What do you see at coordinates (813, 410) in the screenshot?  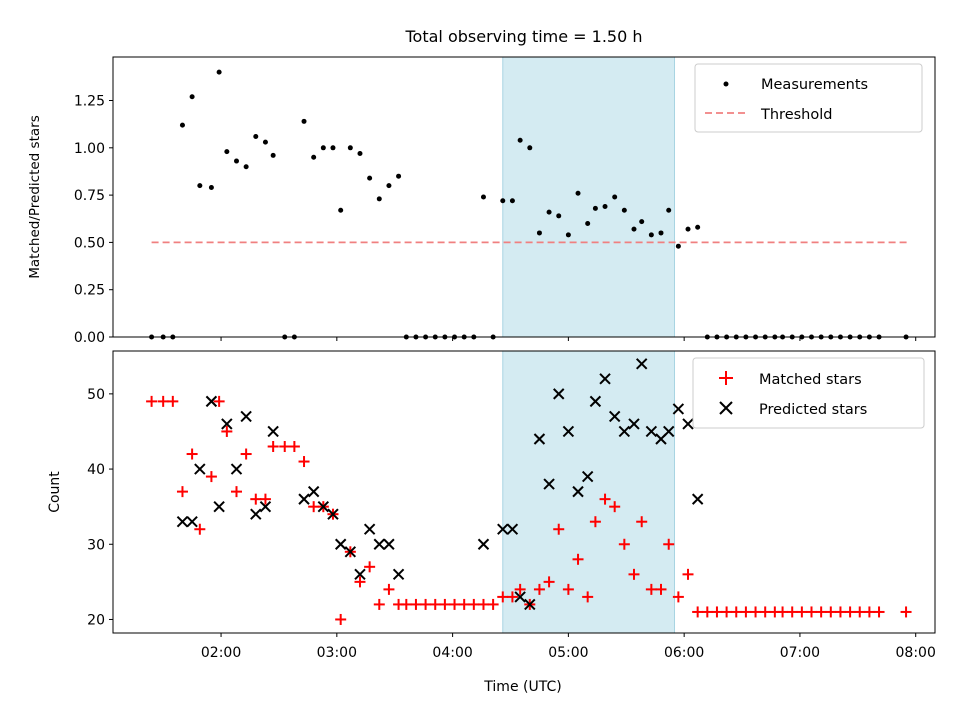 I see `legend-predicted-label: Predicted stars` at bounding box center [813, 410].